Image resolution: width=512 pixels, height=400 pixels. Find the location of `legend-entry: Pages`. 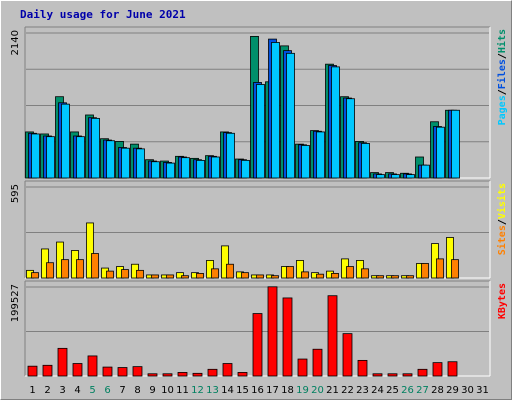

legend-entry: Pages is located at coordinates (502, 110).